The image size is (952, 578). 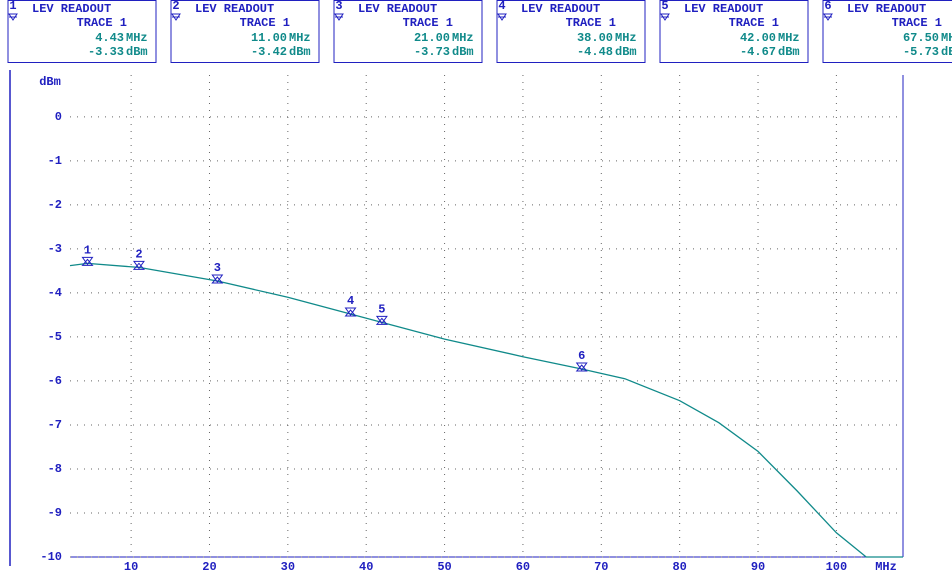 What do you see at coordinates (55, 337) in the screenshot?
I see `y-tick-label: -5` at bounding box center [55, 337].